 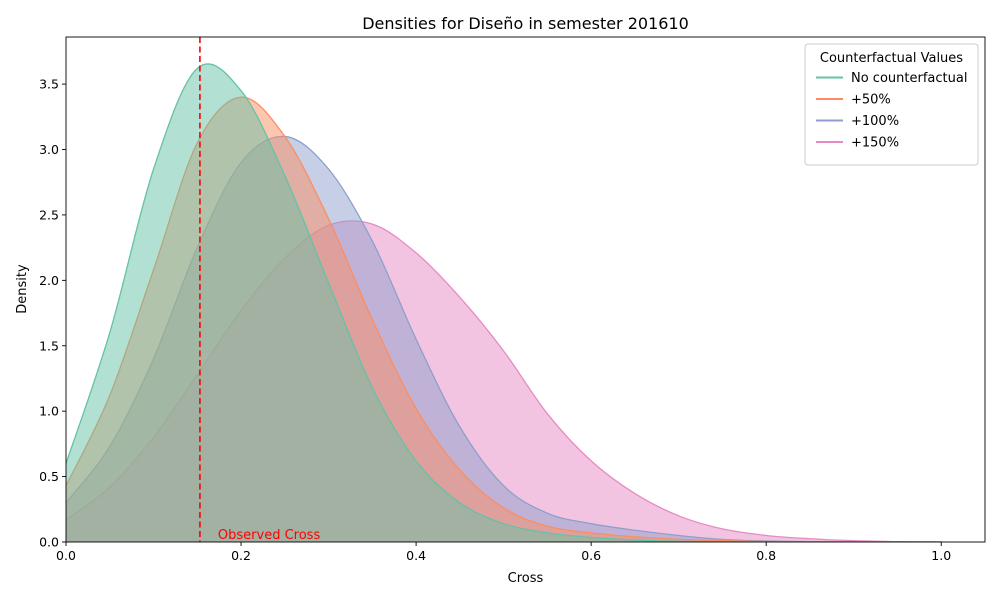 What do you see at coordinates (871, 100) in the screenshot?
I see `legend-label-50: +50%` at bounding box center [871, 100].